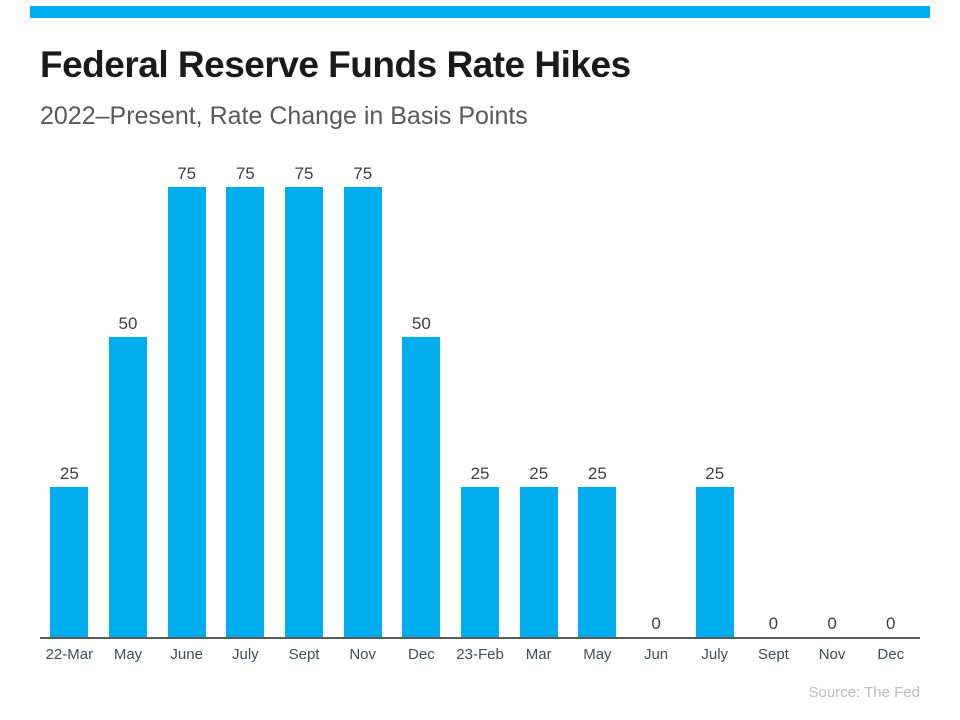 The width and height of the screenshot is (960, 720). I want to click on source-note: Source: The Fed, so click(864, 692).